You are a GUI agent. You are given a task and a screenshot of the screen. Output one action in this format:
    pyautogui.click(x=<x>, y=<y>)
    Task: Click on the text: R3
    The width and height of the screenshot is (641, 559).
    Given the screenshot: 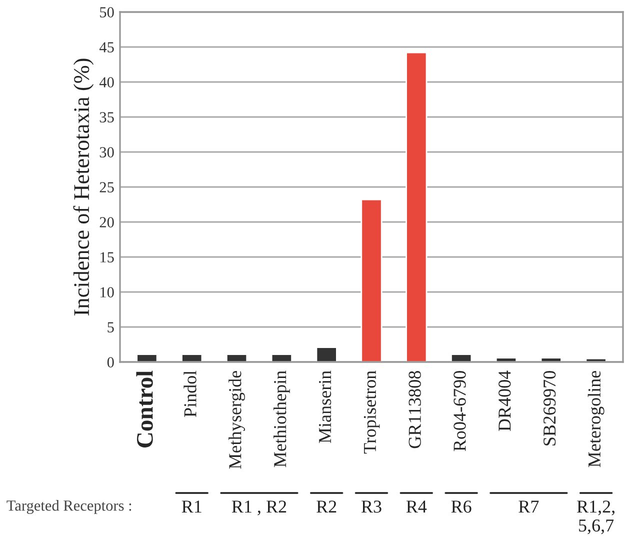 What is the action you would take?
    pyautogui.click(x=371, y=506)
    